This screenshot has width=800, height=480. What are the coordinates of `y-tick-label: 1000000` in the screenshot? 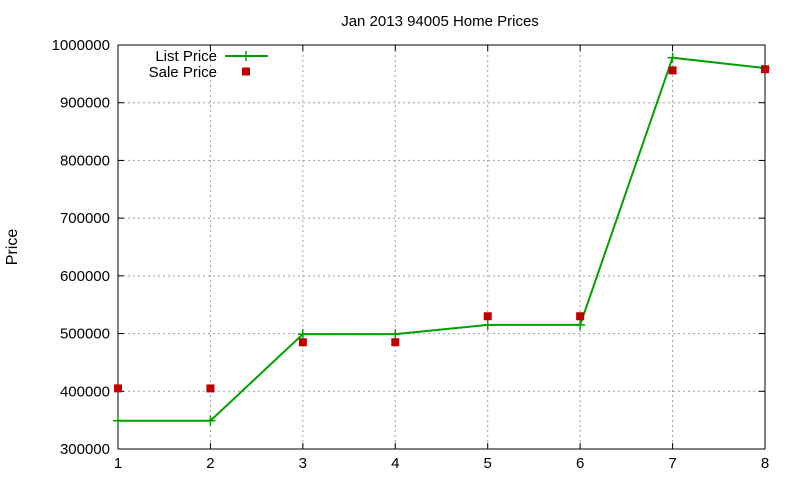 It's located at (81, 45).